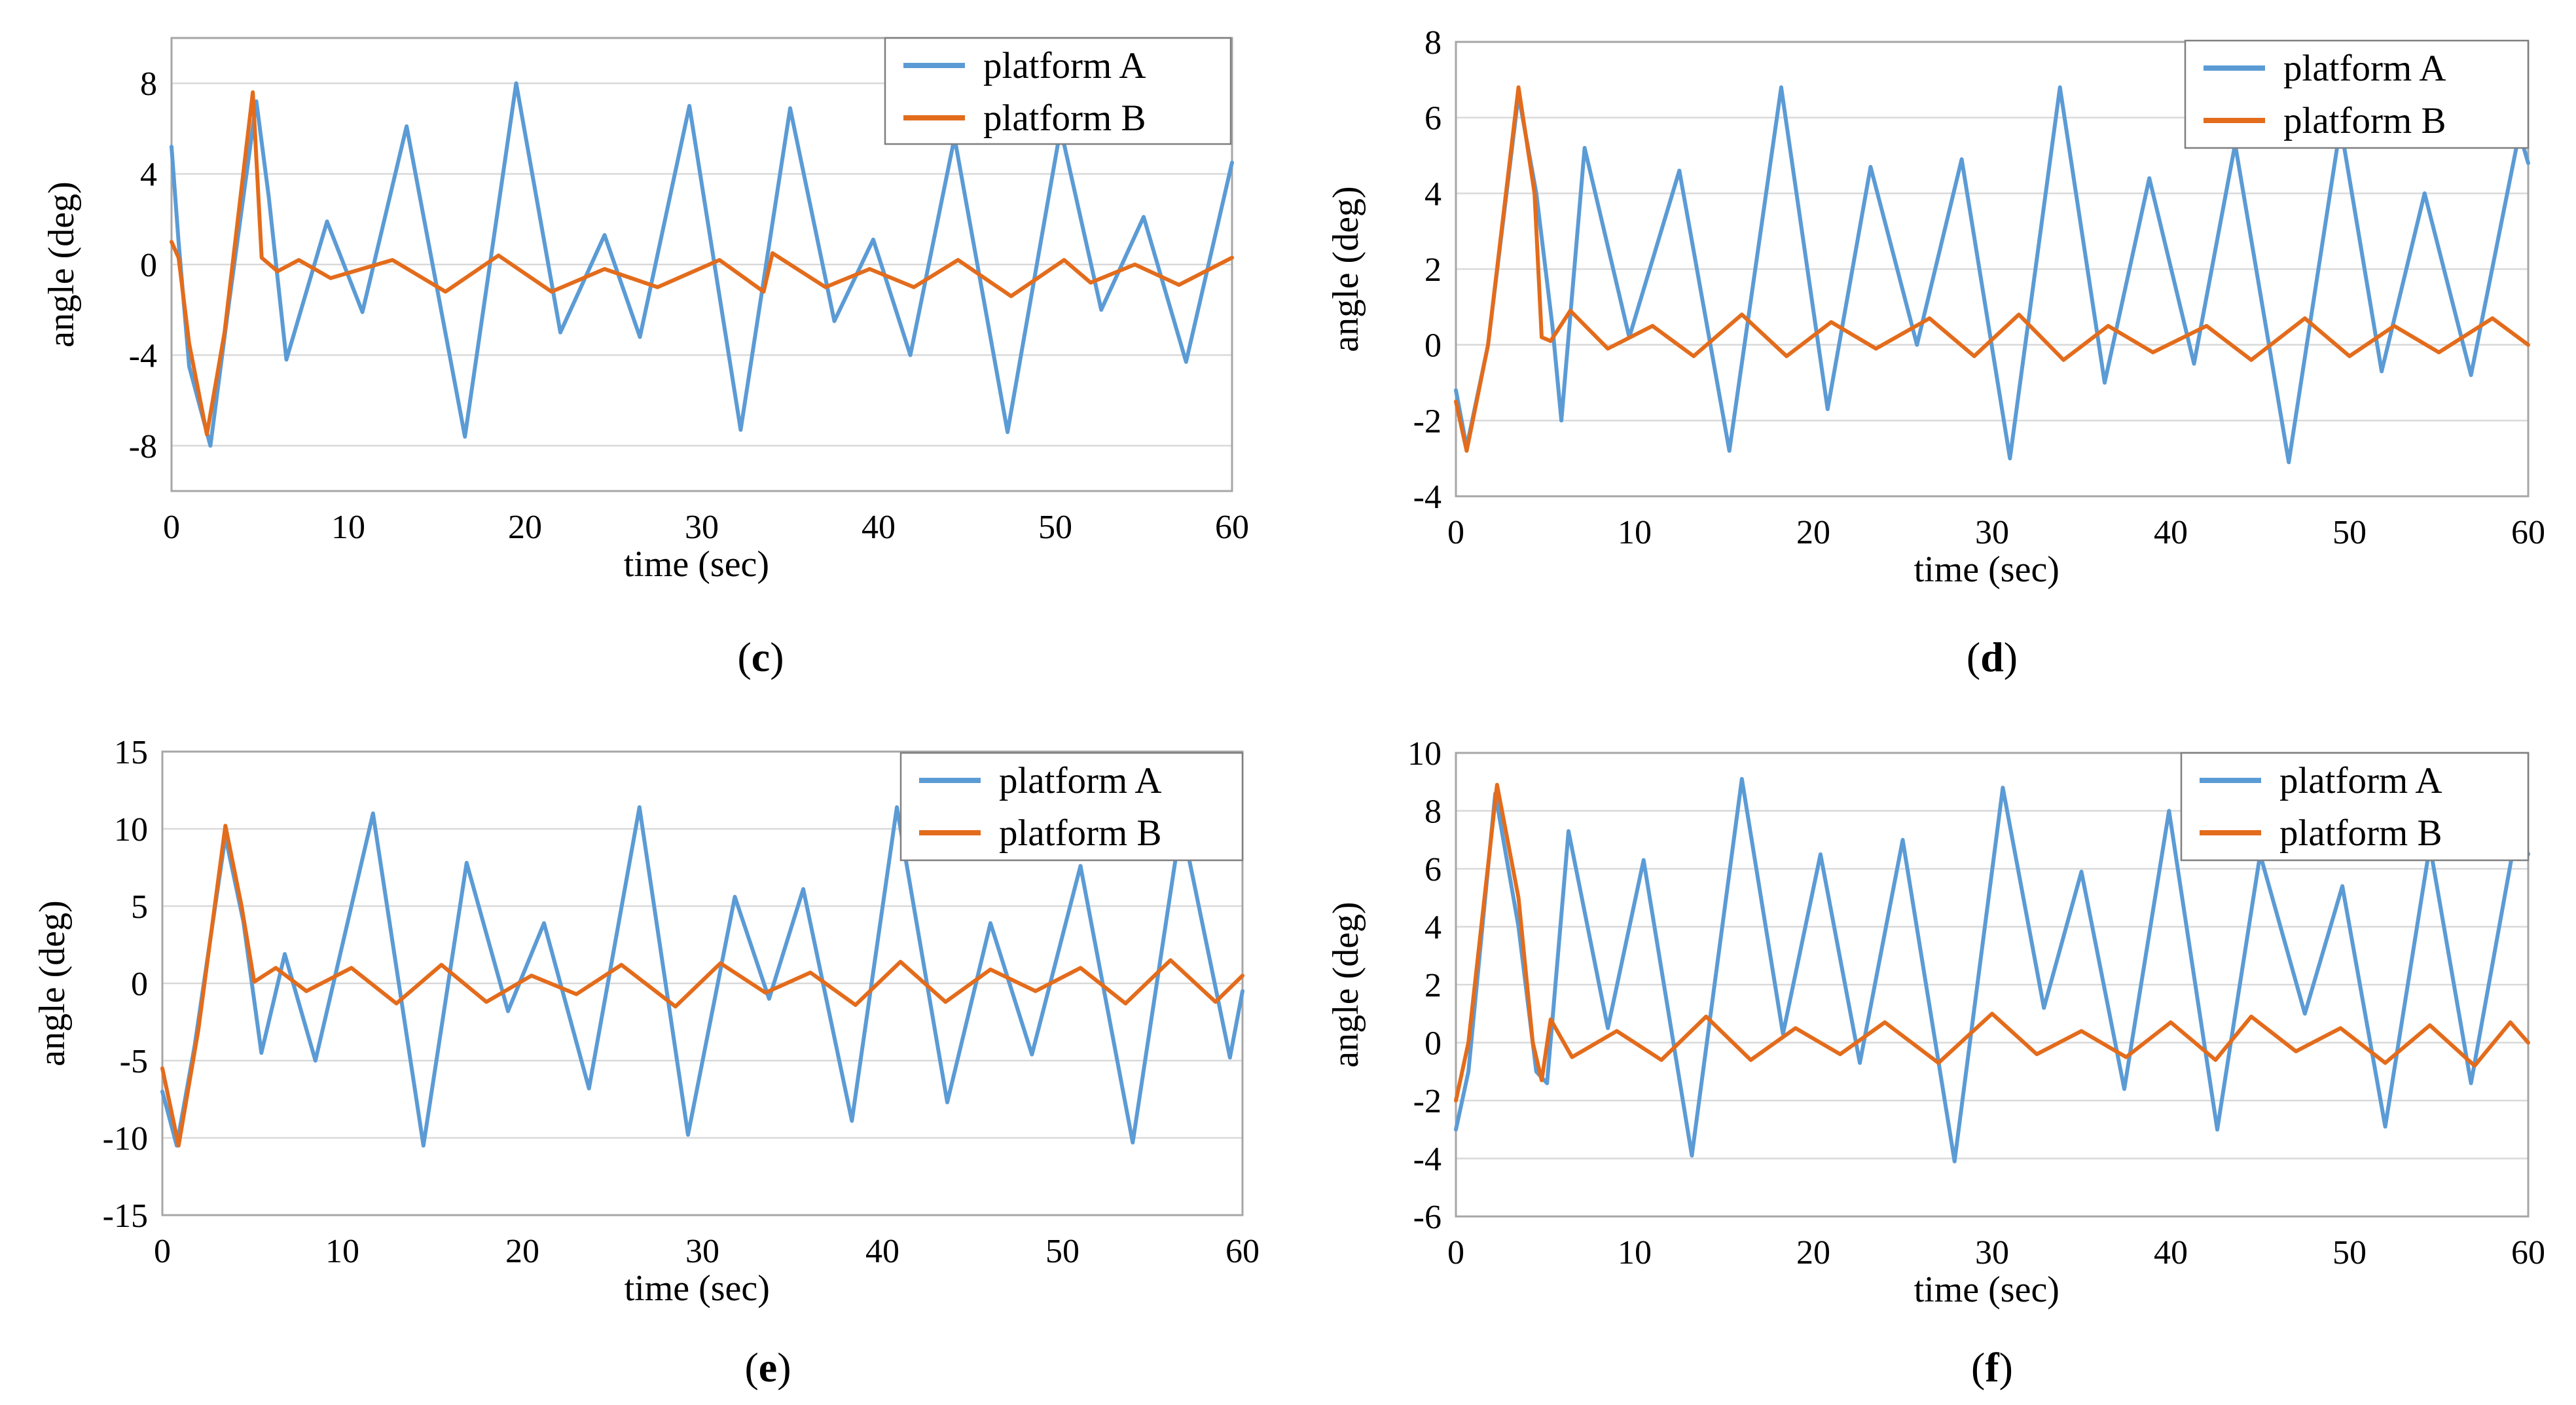 The image size is (2576, 1405). Describe the element at coordinates (760, 657) in the screenshot. I see `panel-label: (c)` at that location.